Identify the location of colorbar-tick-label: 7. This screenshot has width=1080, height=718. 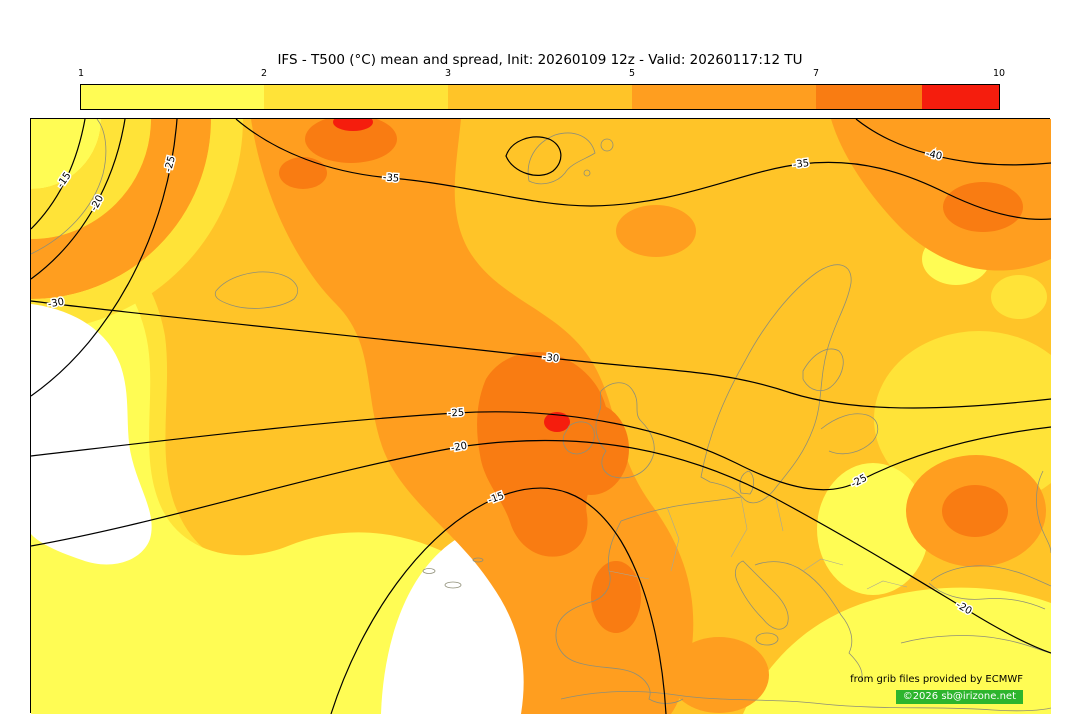
(816, 73).